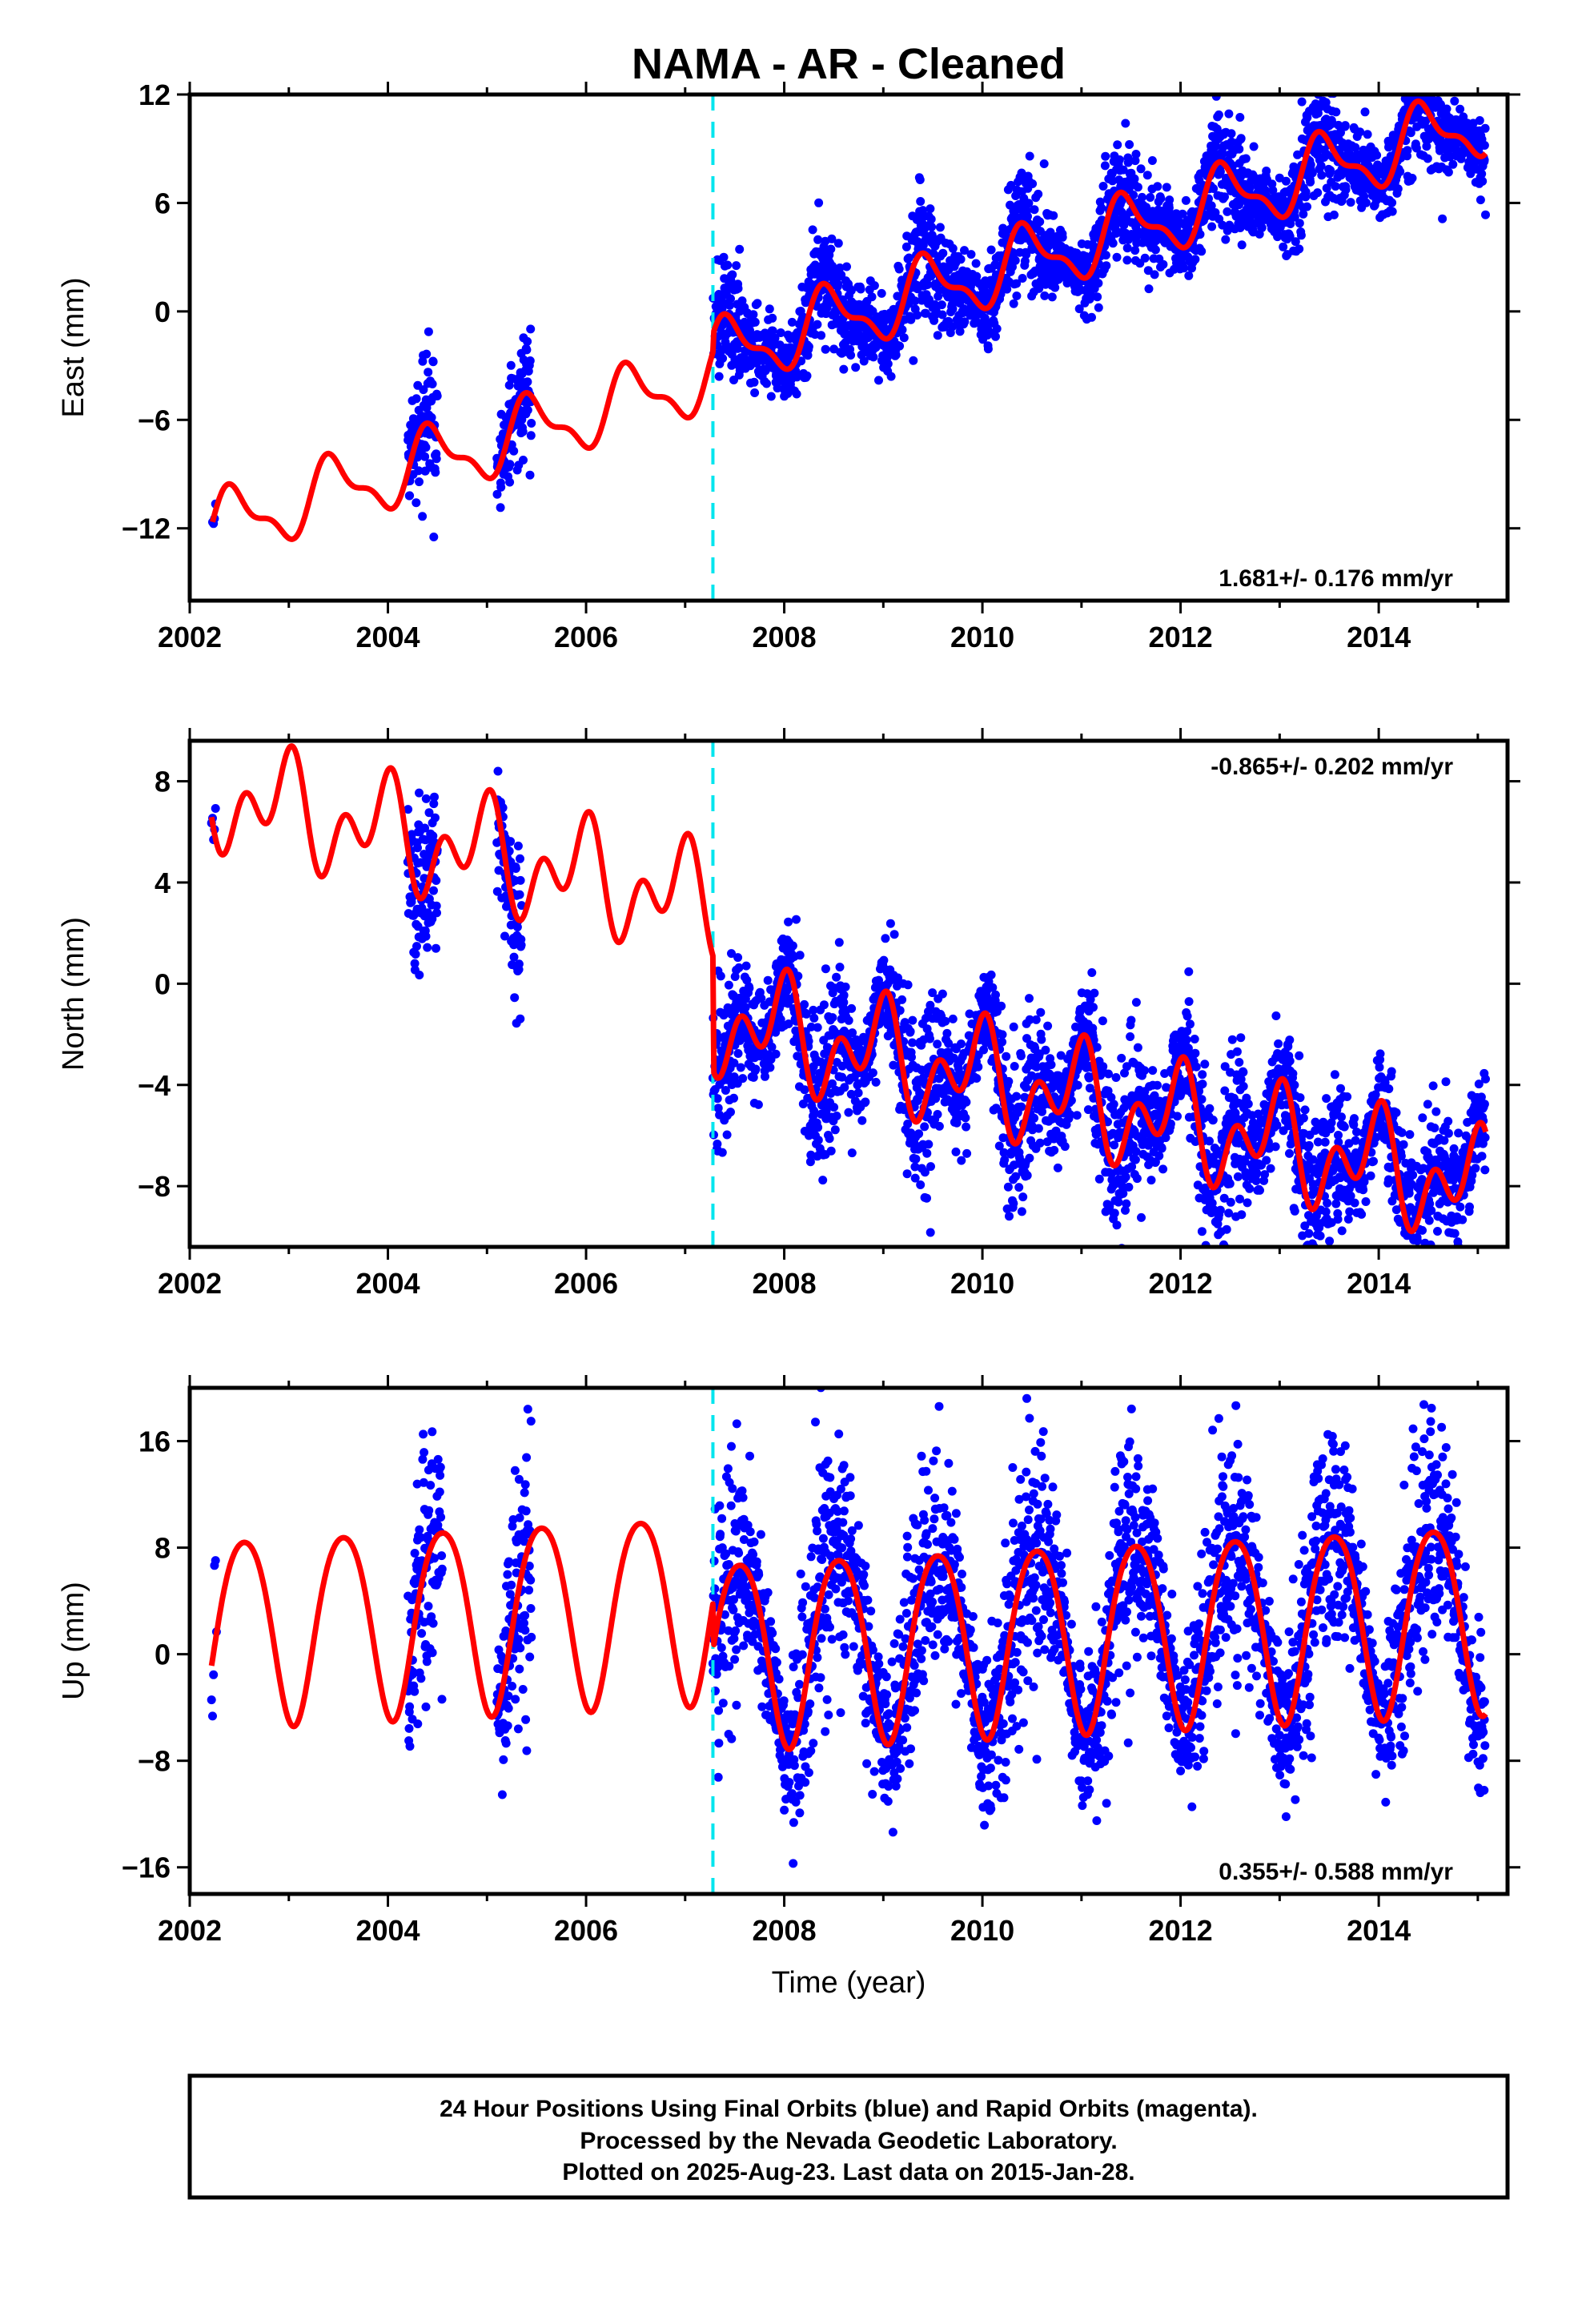 This screenshot has height=2324, width=1582. Describe the element at coordinates (163, 203) in the screenshot. I see `y-tick-label: 6` at that location.